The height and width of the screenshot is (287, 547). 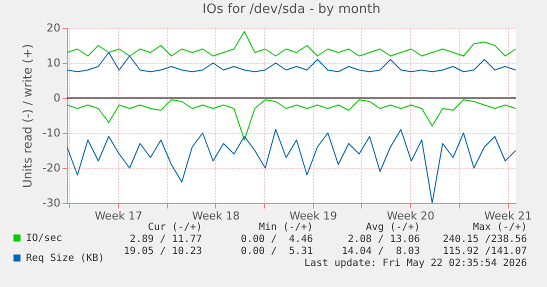 I want to click on text: Cur (-/+), so click(x=175, y=227).